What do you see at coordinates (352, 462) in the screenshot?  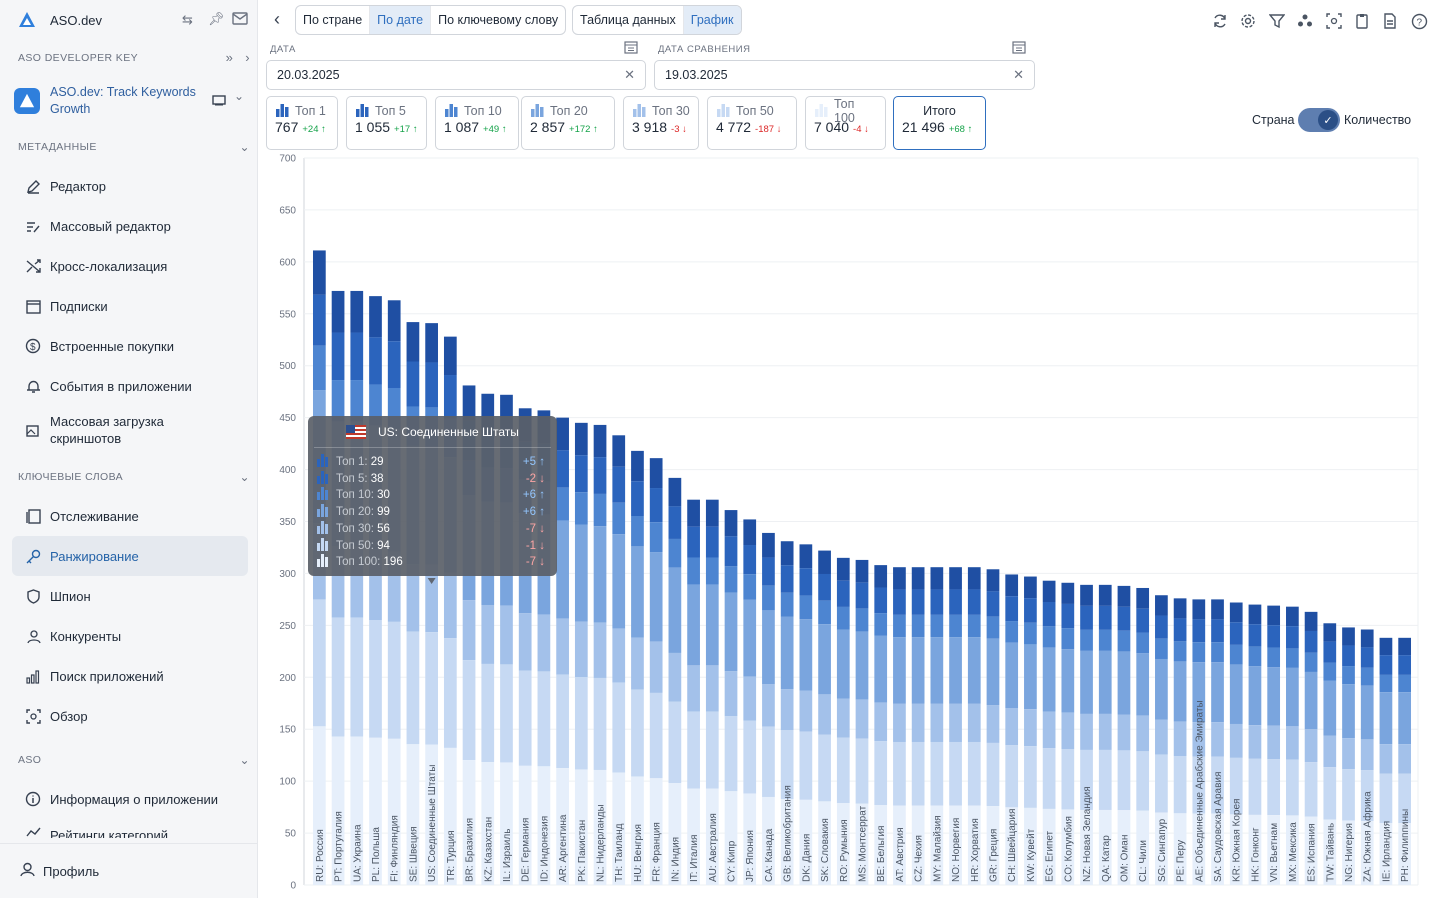 I see `tooltip-row-label: Топ 1:` at bounding box center [352, 462].